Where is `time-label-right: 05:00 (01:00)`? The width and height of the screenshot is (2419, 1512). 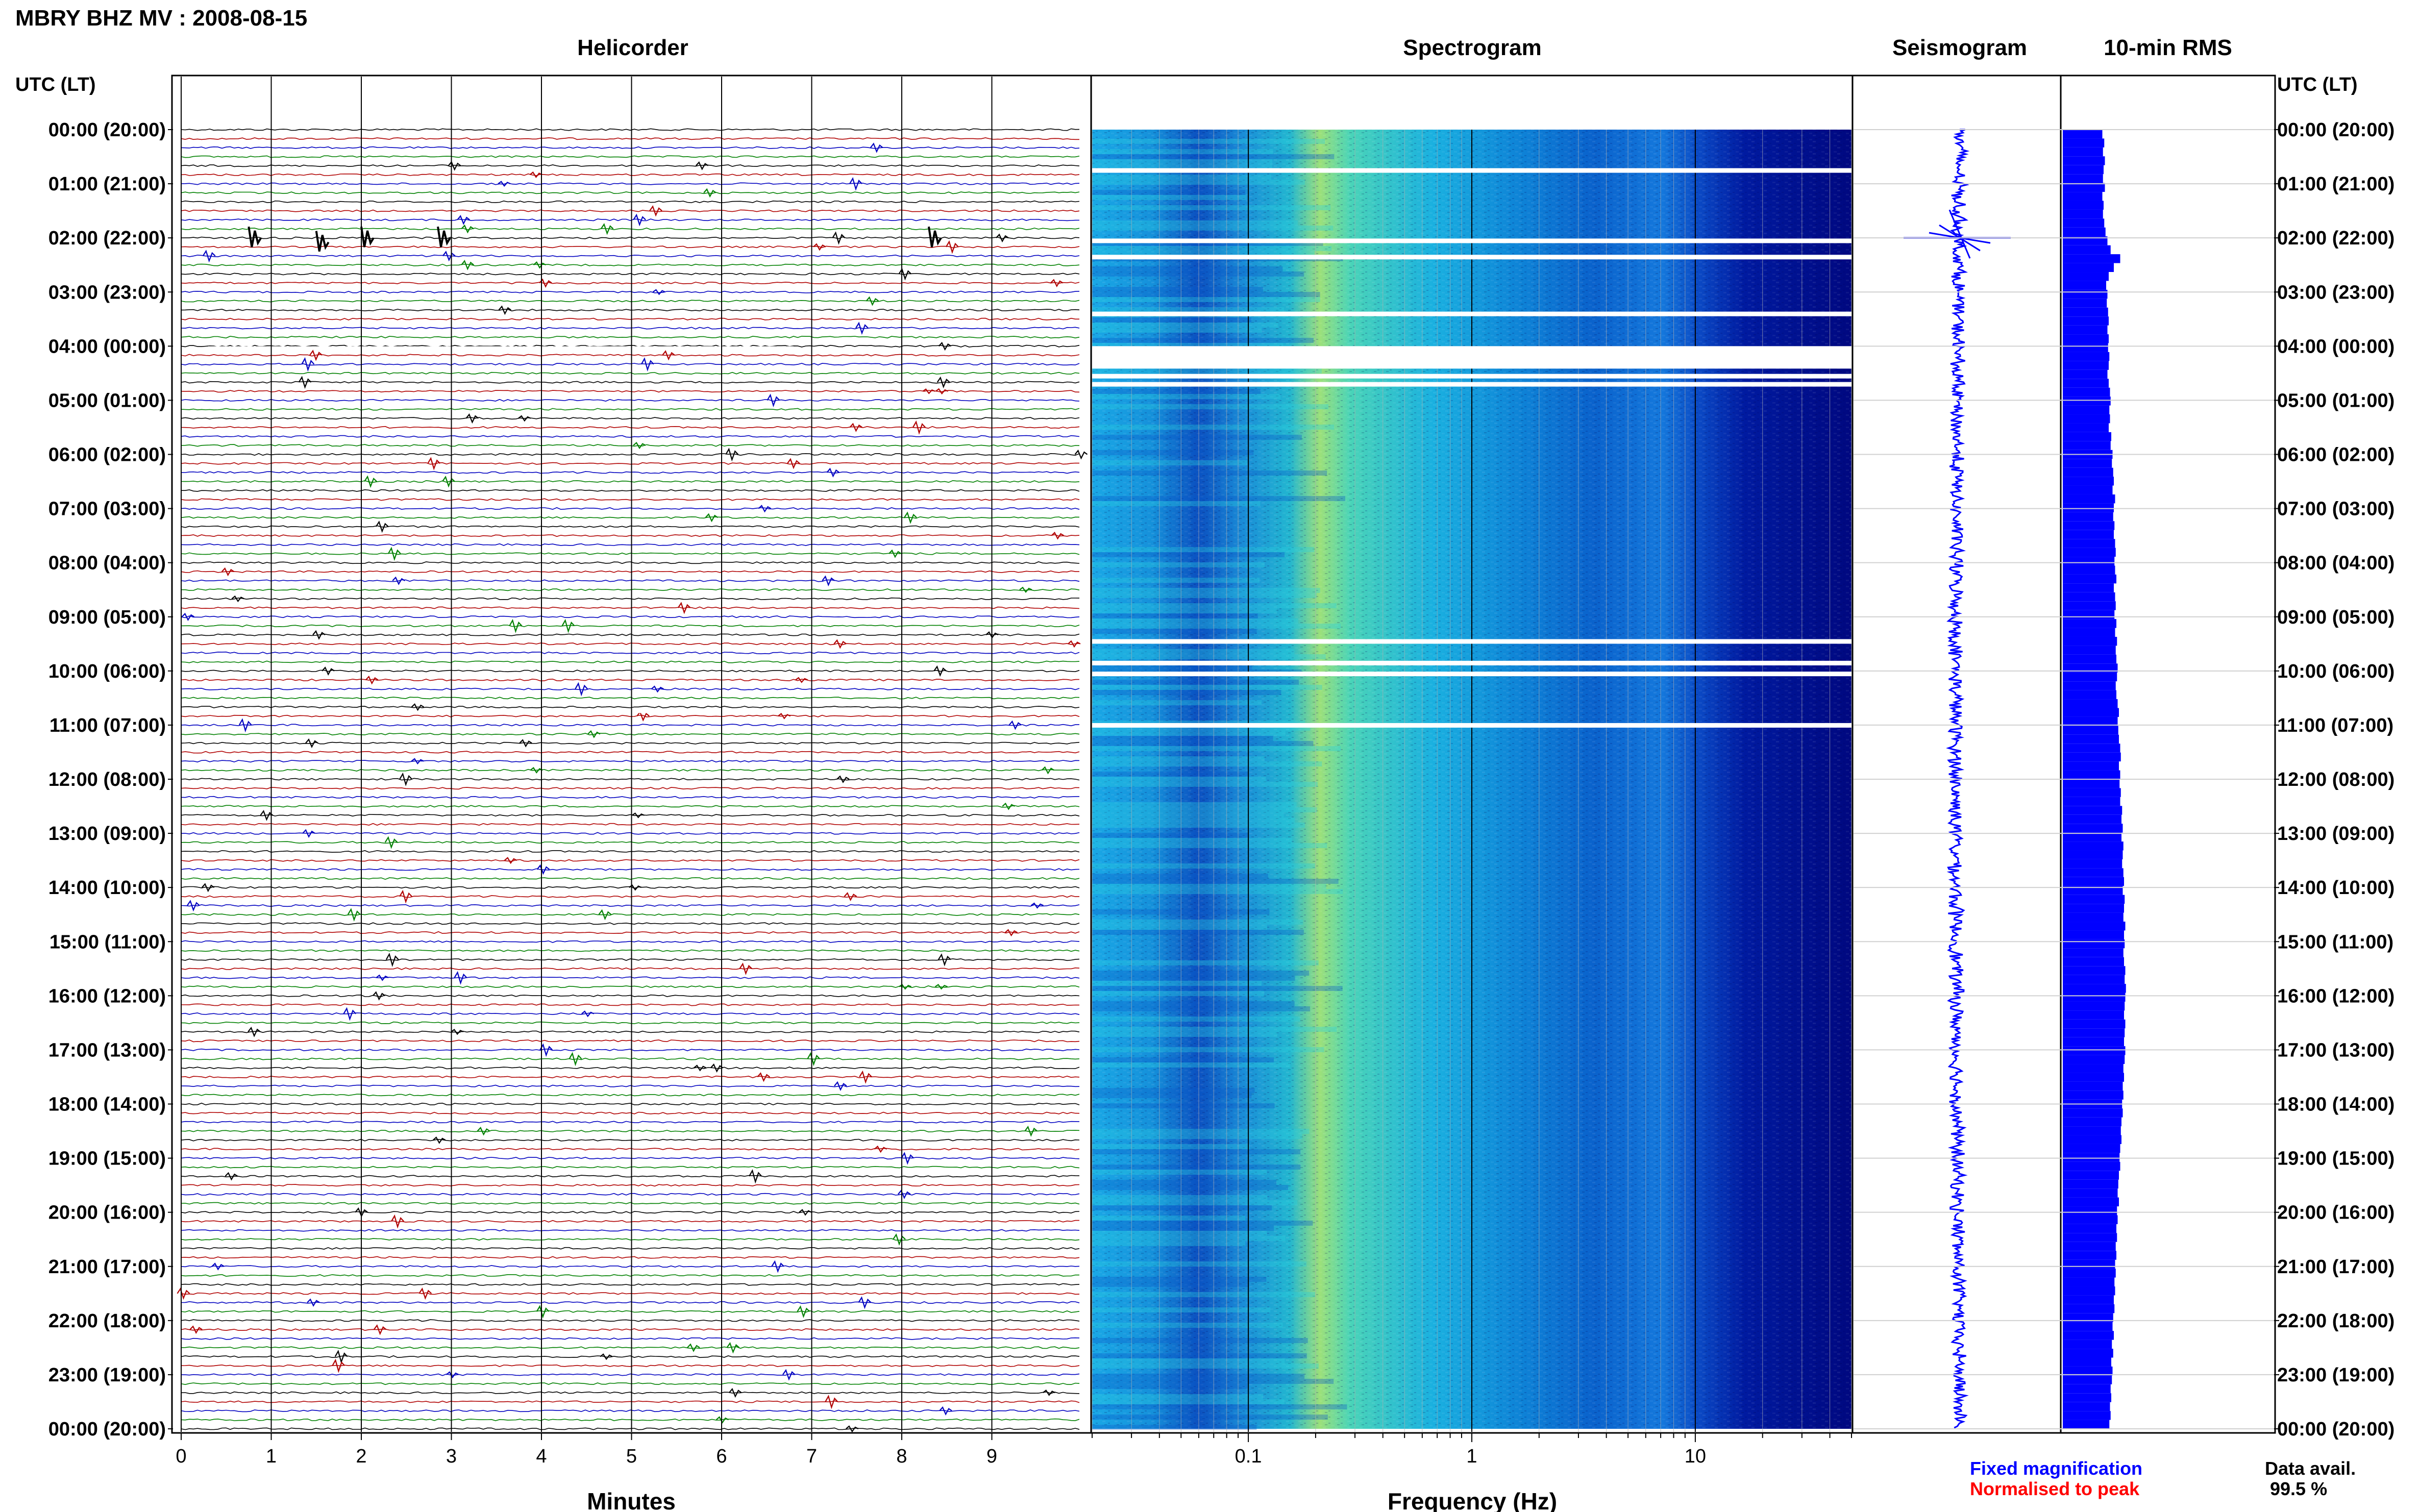
time-label-right: 05:00 (01:00) is located at coordinates (2336, 400).